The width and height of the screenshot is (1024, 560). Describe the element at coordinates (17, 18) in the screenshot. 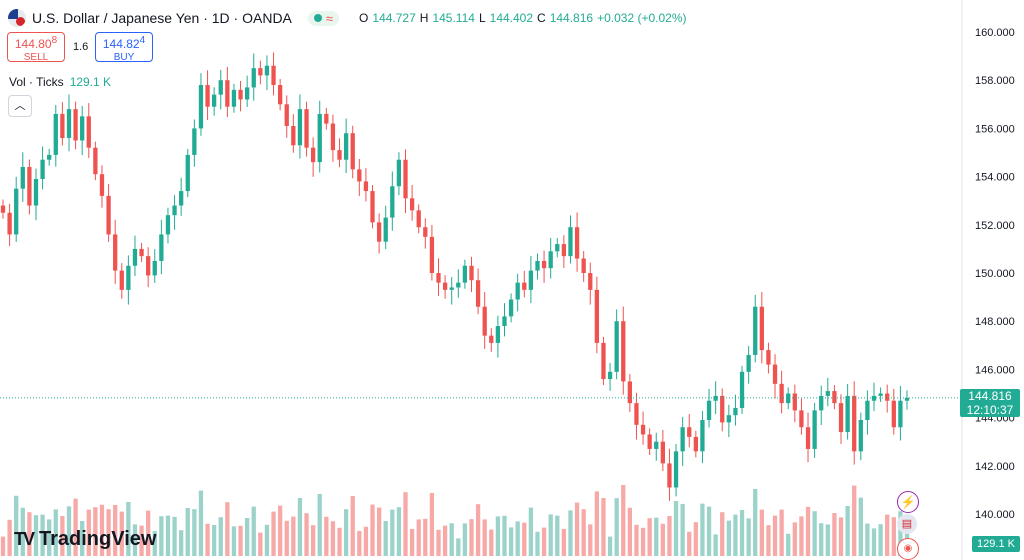

I see `usd-jpy-flag-icon` at that location.